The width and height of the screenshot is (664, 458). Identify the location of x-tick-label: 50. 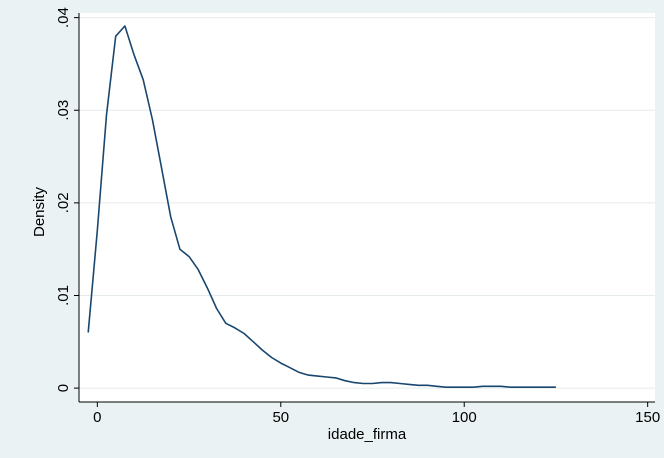
(280, 417).